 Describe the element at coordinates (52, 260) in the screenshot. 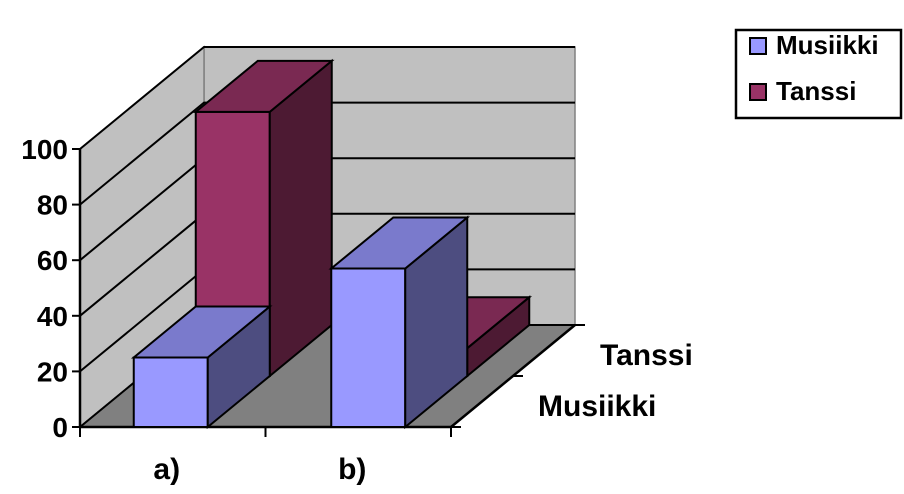

I see `y-tick-label: 60` at that location.